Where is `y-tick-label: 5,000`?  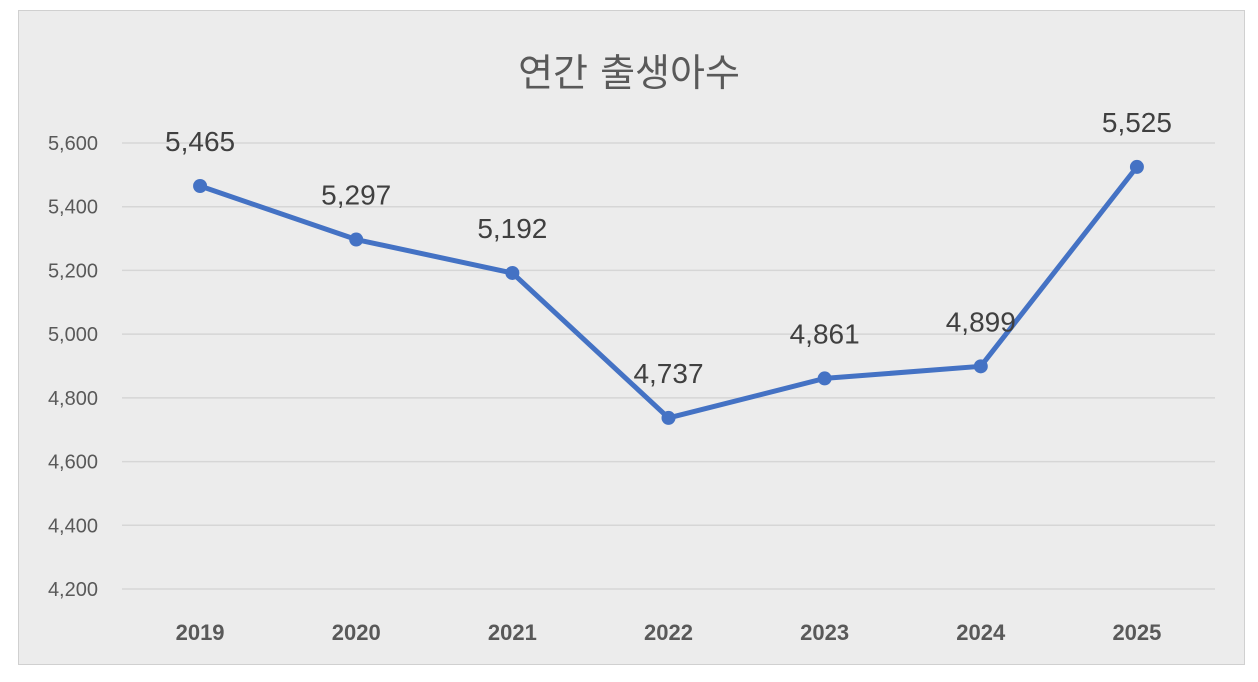 y-tick-label: 5,000 is located at coordinates (73, 335).